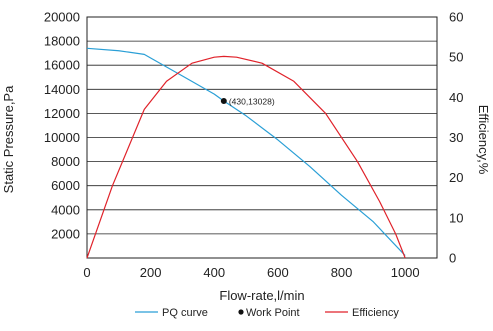 This screenshot has width=493, height=331. I want to click on y-tick-label: 12000, so click(62, 113).